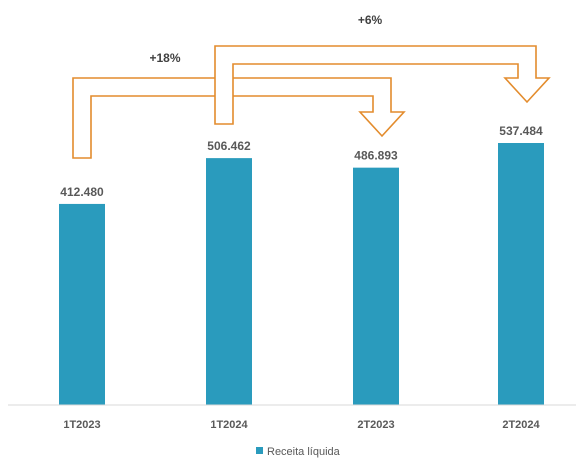 The height and width of the screenshot is (461, 582). I want to click on category-label-2T2023: 2T2023, so click(375, 425).